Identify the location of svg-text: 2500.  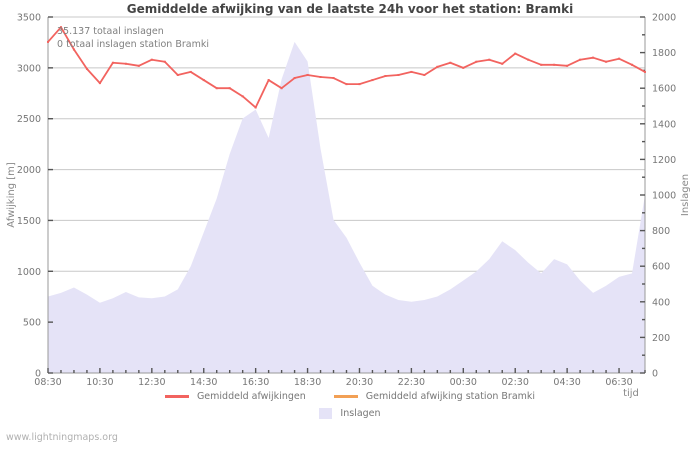
(29, 119).